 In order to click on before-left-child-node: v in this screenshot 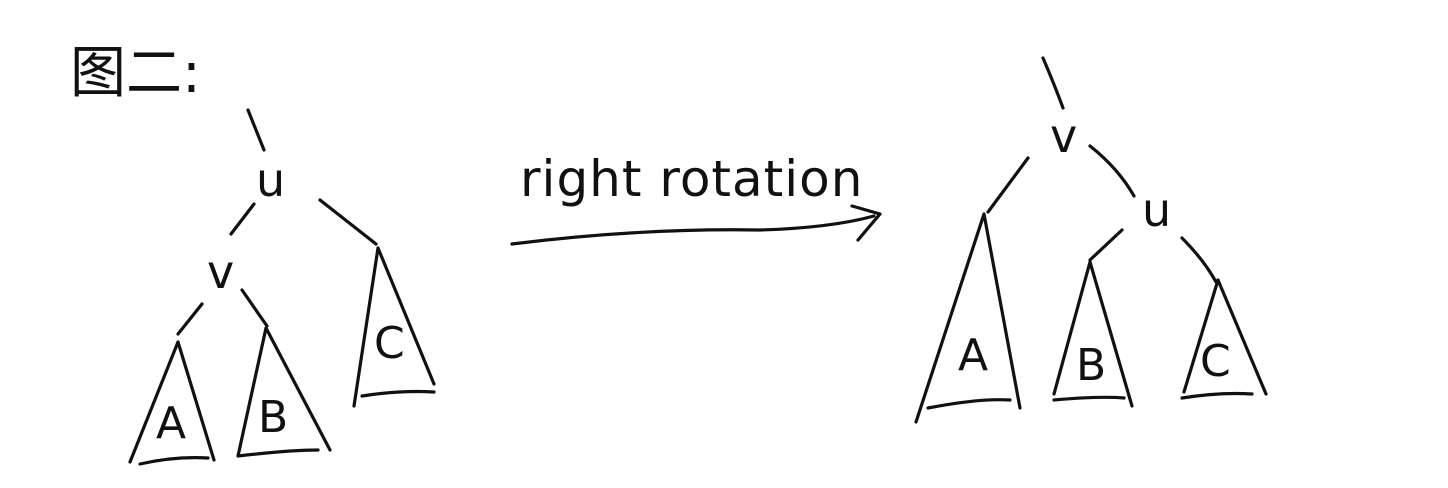, I will do `click(220, 272)`.